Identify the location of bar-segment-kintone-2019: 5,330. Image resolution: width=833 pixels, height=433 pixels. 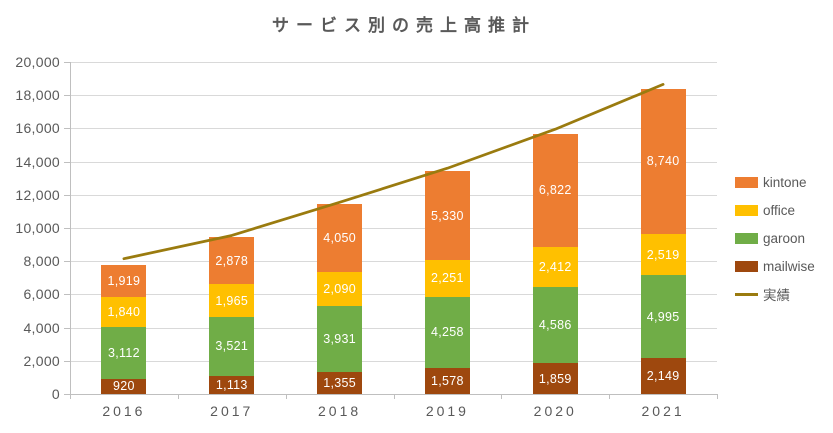
(447, 215).